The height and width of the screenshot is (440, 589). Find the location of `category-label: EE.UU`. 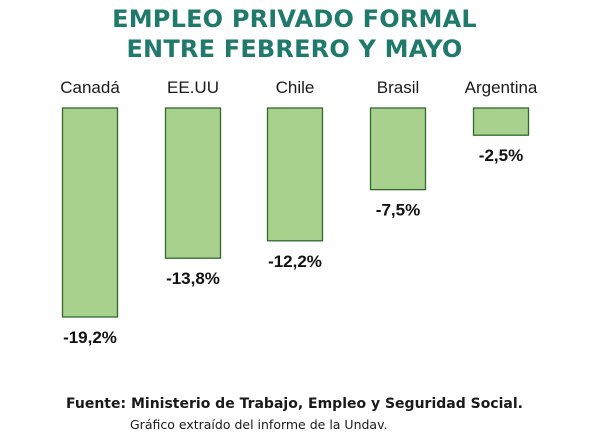

category-label: EE.UU is located at coordinates (193, 87).